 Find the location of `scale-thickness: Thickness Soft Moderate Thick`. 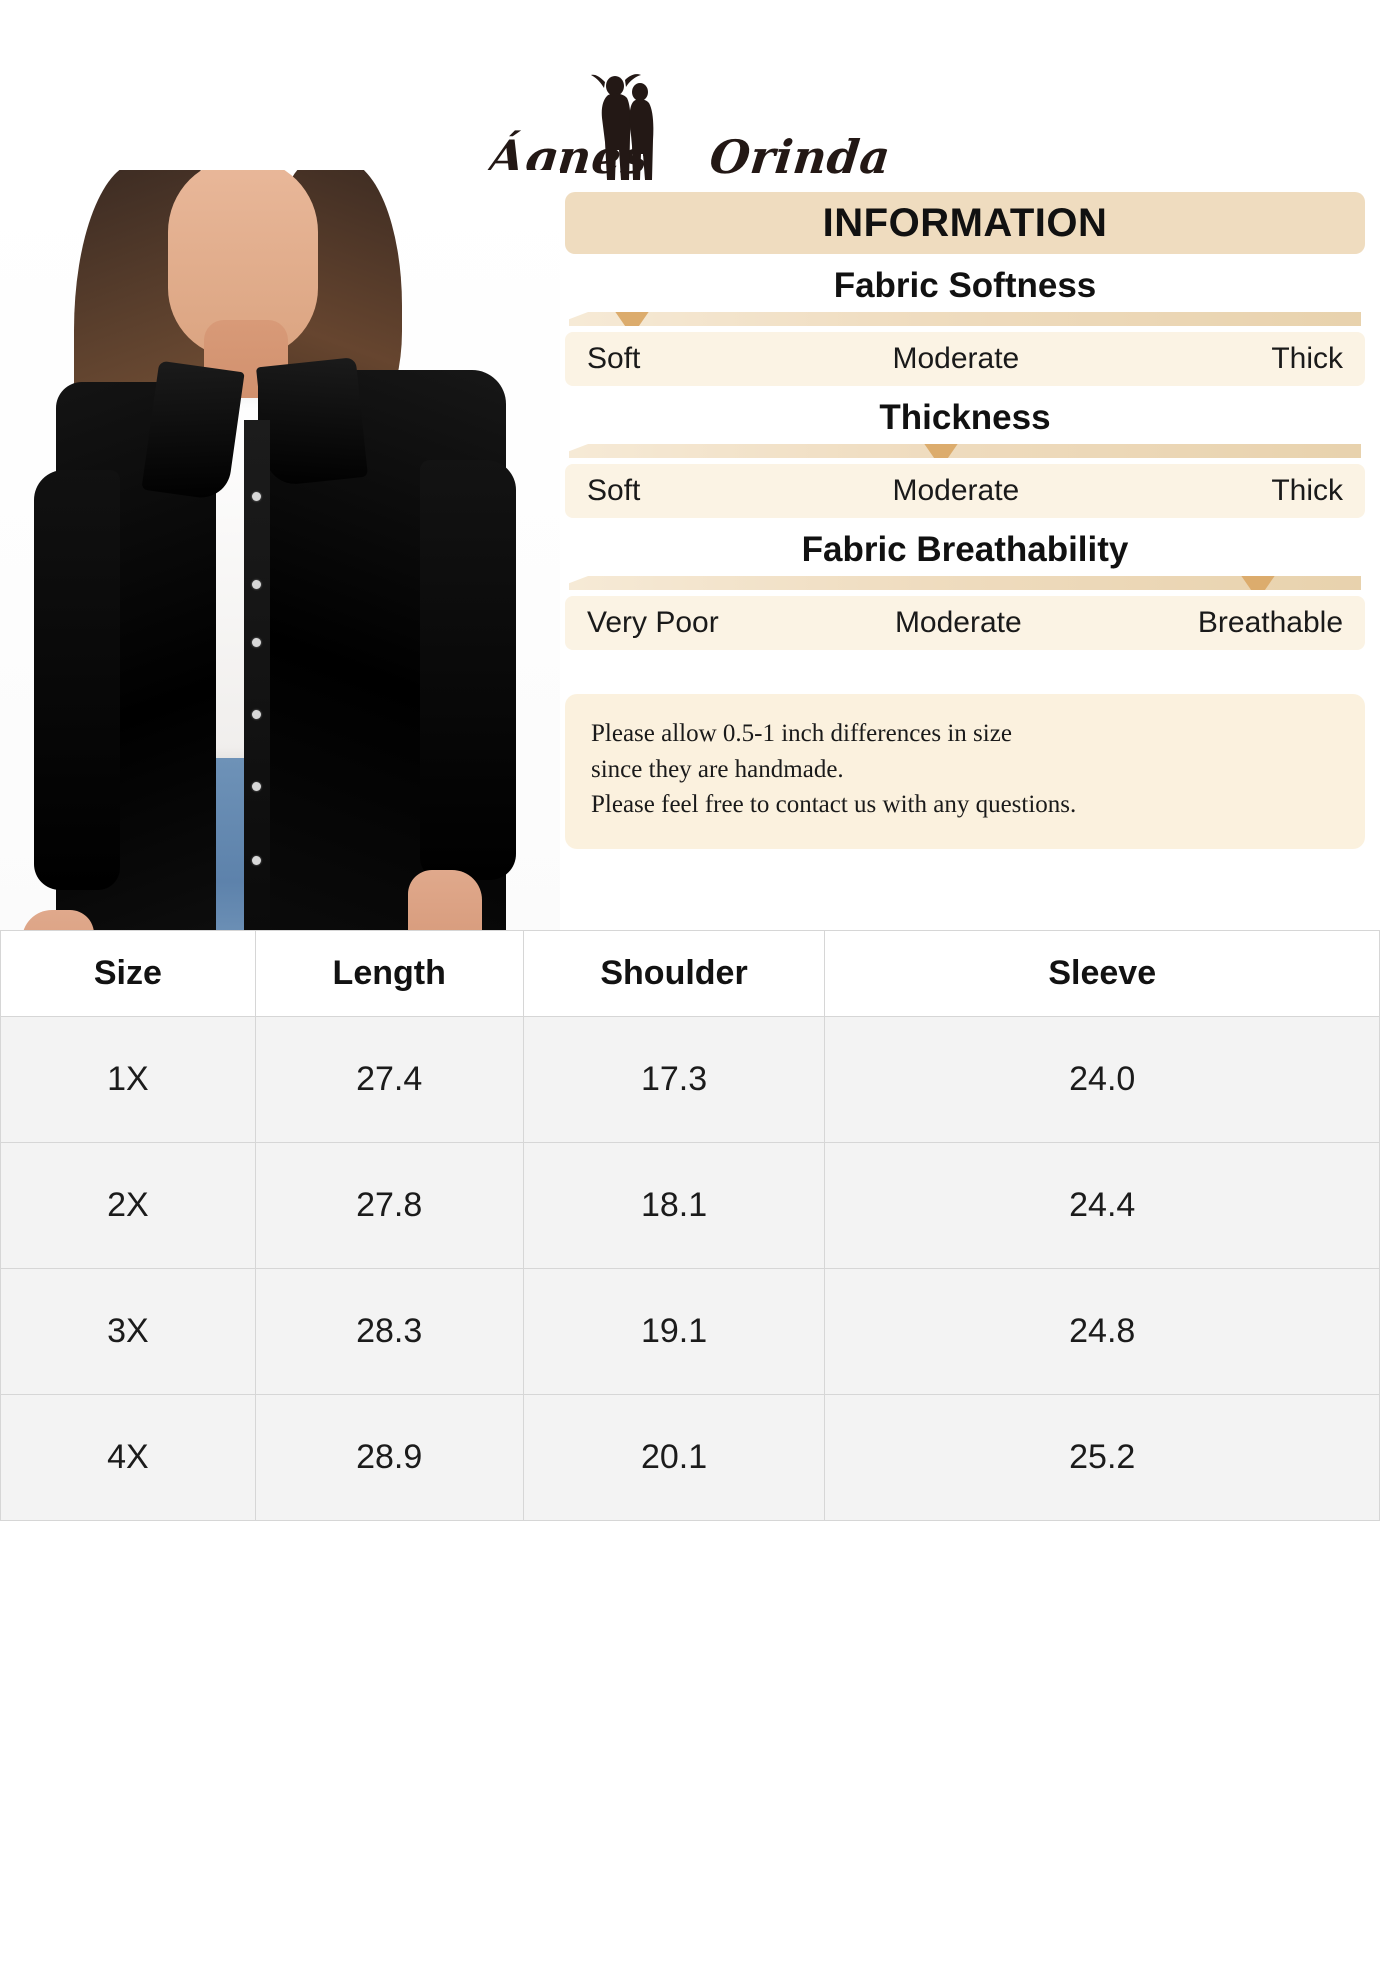

scale-thickness: Thickness Soft Moderate Thick is located at coordinates (965, 458).